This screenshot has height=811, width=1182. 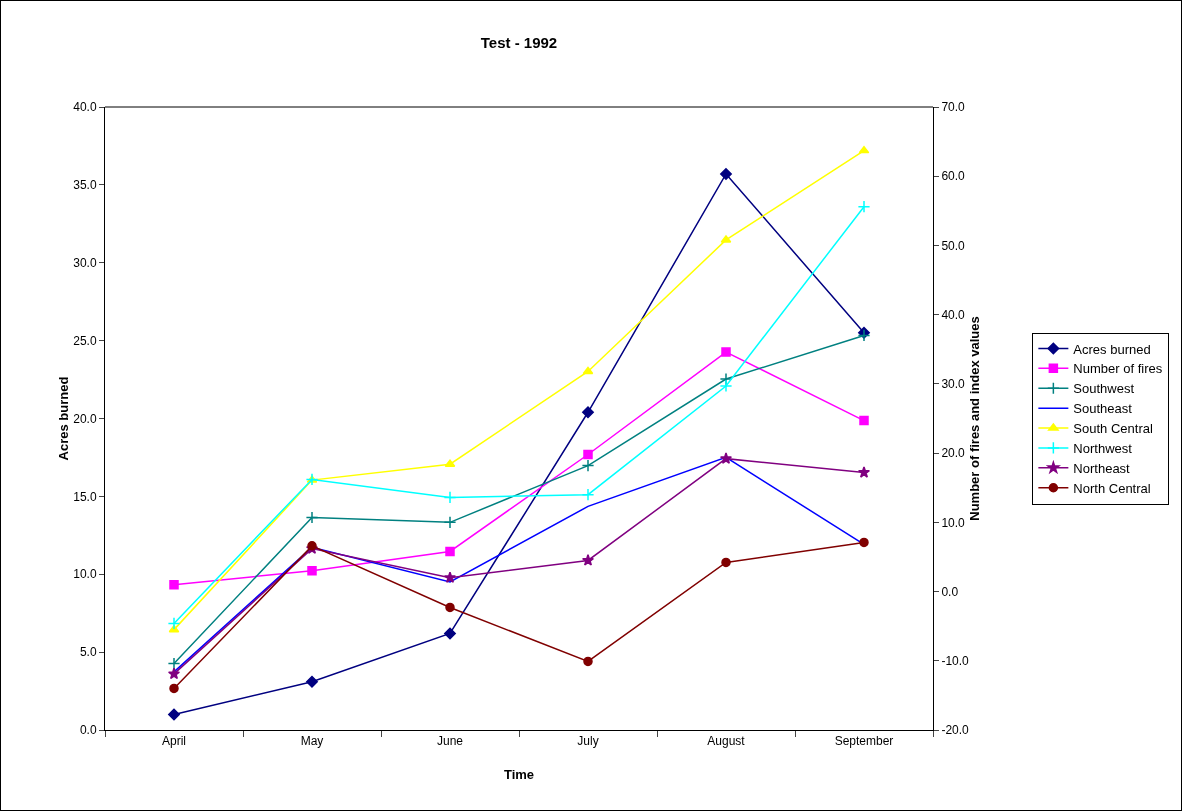 What do you see at coordinates (953, 453) in the screenshot?
I see `y2-tick-label: 20.0` at bounding box center [953, 453].